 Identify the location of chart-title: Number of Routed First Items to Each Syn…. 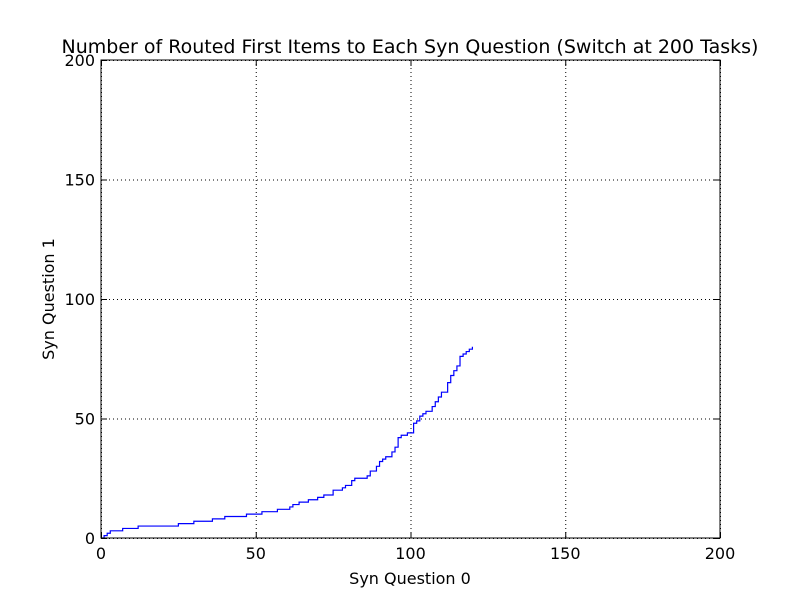
(410, 47).